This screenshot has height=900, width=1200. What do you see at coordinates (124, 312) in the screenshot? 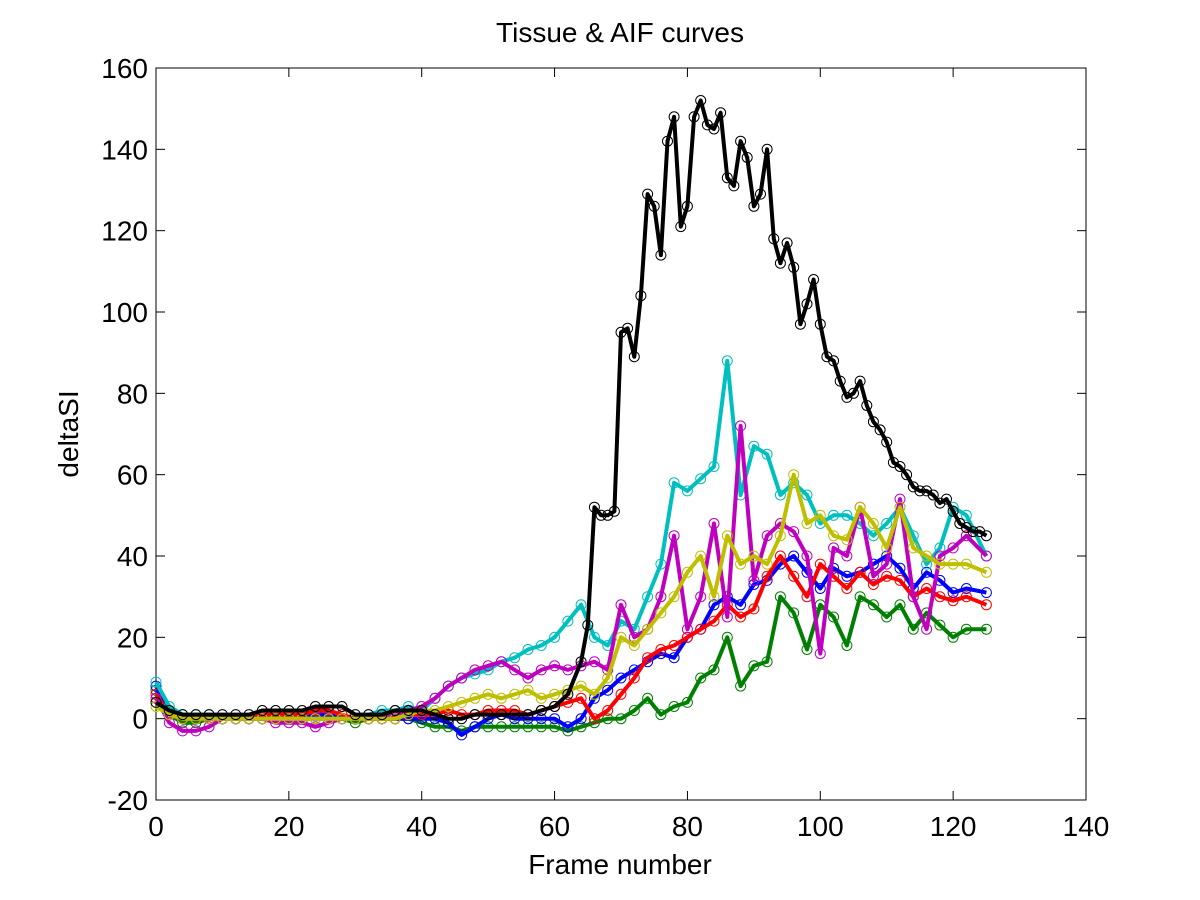
I see `y-tick-label: 100` at bounding box center [124, 312].